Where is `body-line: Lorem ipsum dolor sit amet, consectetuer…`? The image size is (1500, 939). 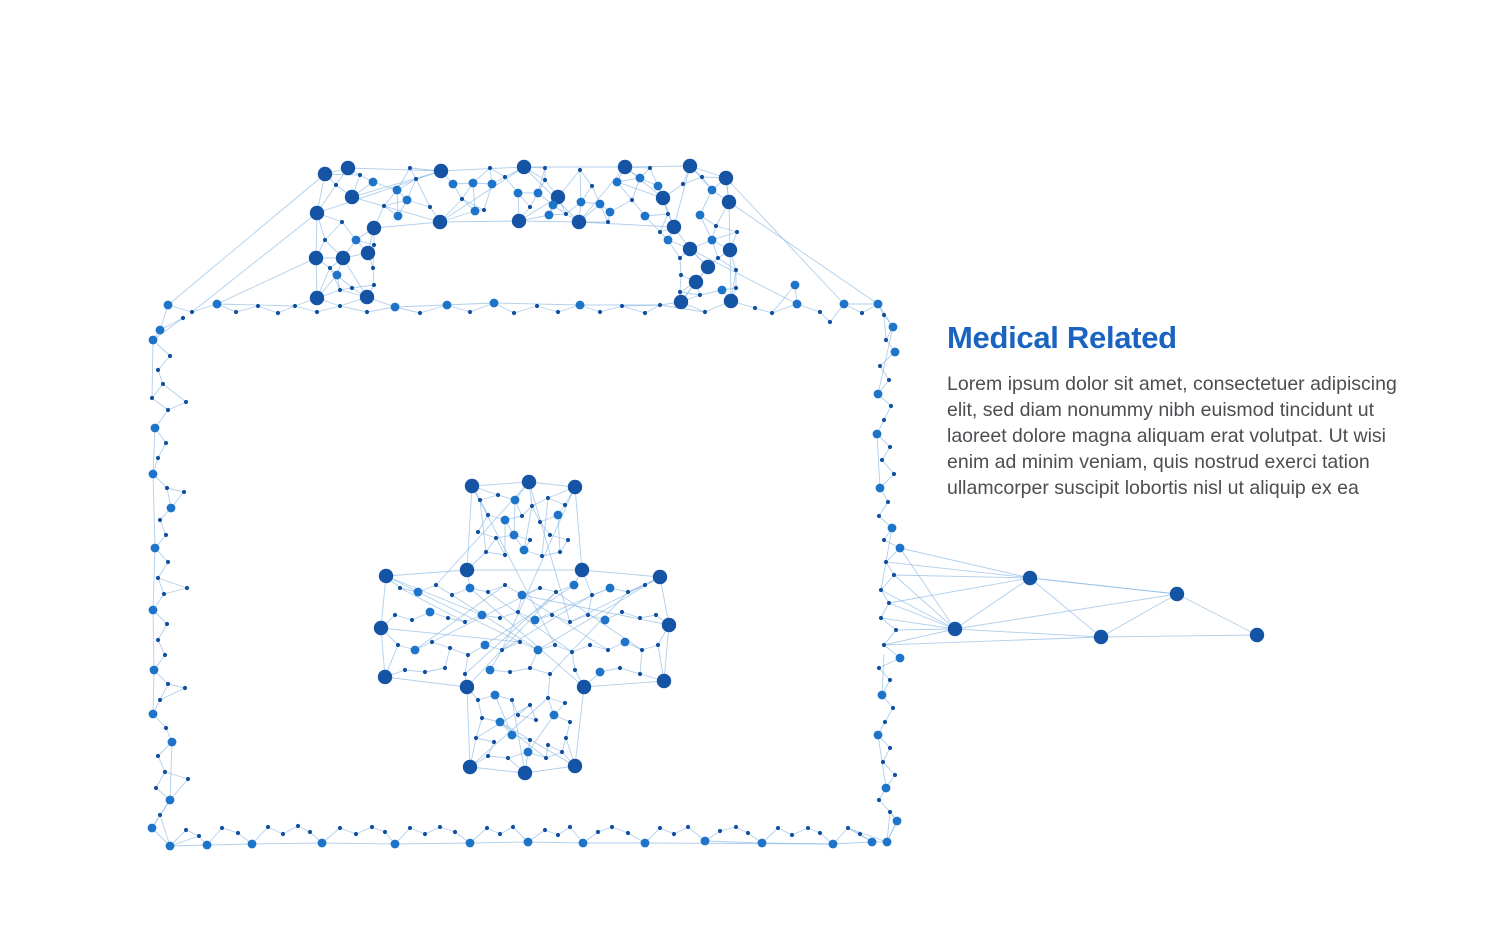 body-line: Lorem ipsum dolor sit amet, consectetuer… is located at coordinates (1172, 384).